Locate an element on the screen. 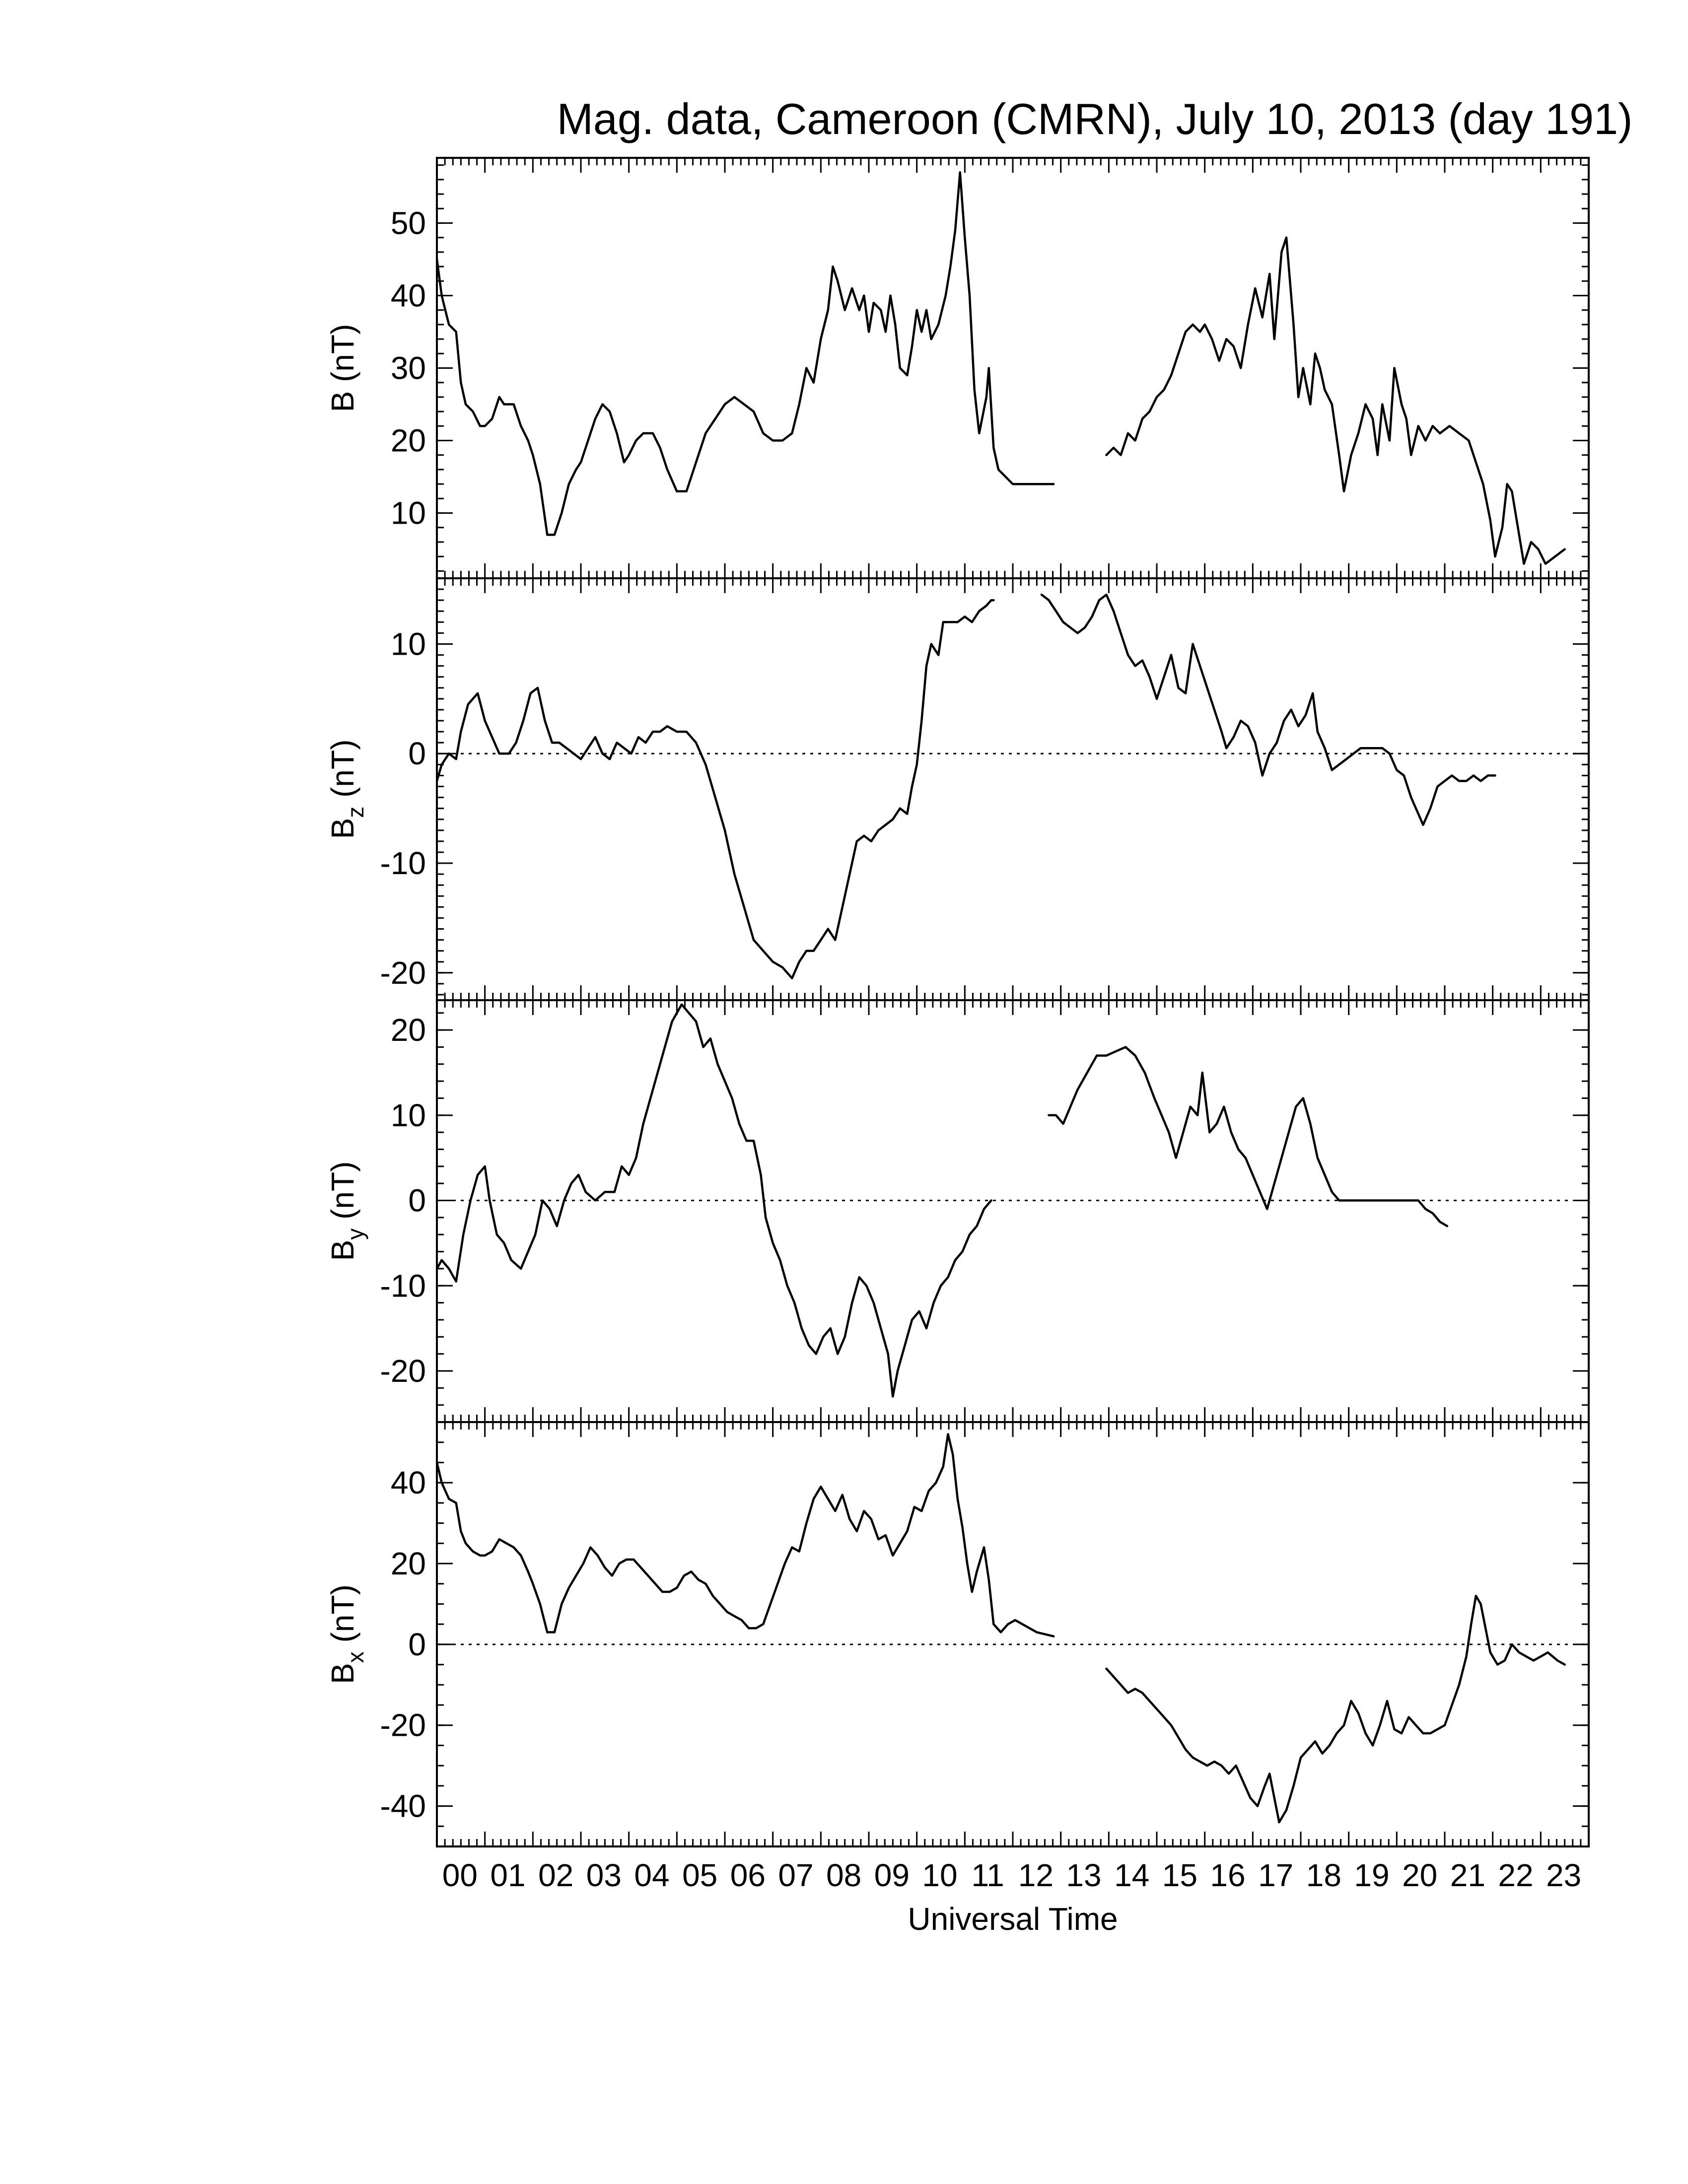 The image size is (1688, 2184). x-tick-label: 18 is located at coordinates (1323, 1875).